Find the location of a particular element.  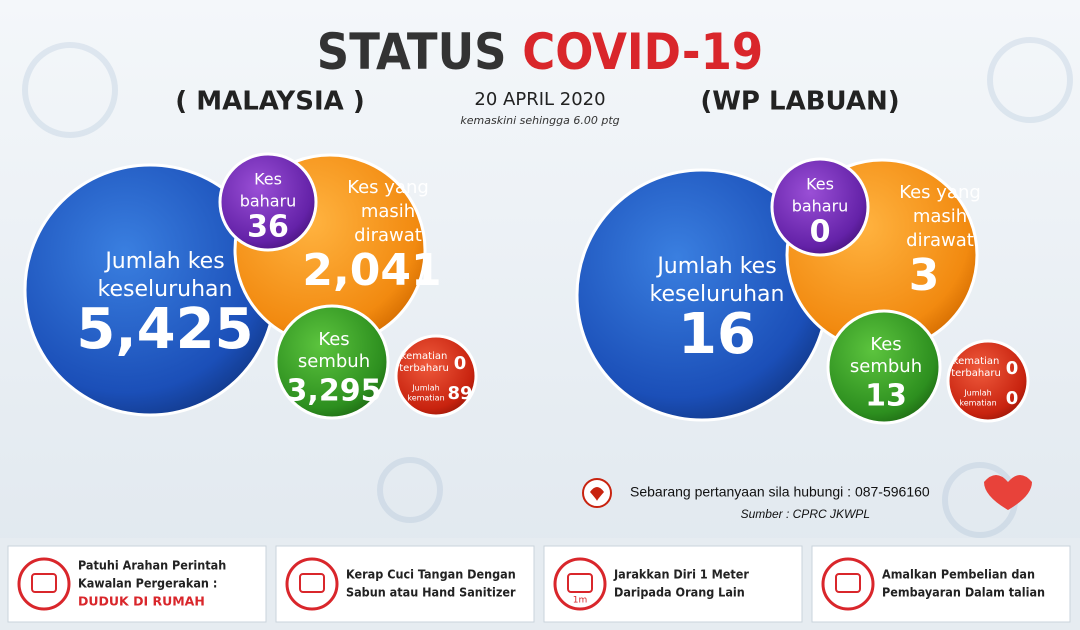

title-part: STATUS is located at coordinates (412, 52).